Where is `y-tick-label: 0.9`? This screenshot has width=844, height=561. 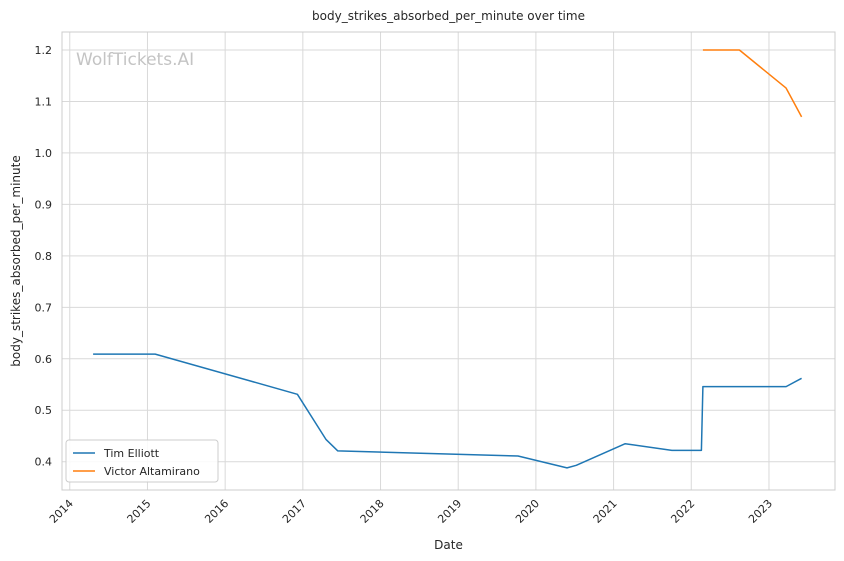
y-tick-label: 0.9 is located at coordinates (44, 204).